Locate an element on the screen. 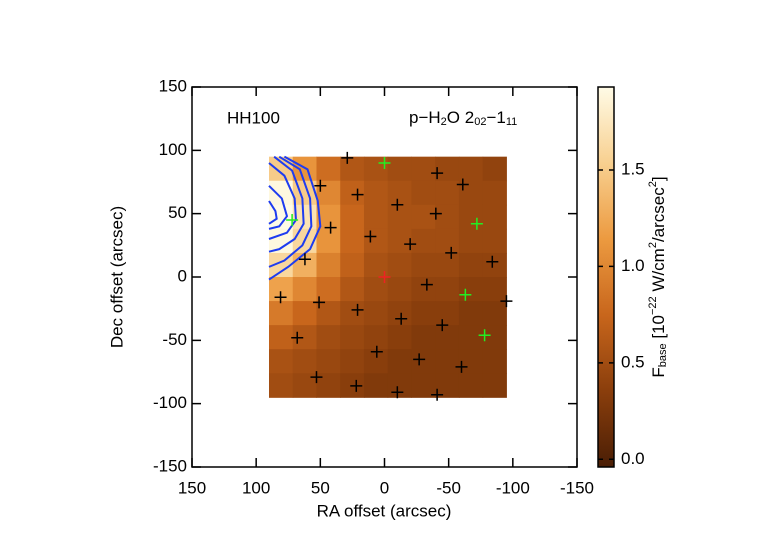 This screenshot has height=555, width=770. colorbar is located at coordinates (606, 277).